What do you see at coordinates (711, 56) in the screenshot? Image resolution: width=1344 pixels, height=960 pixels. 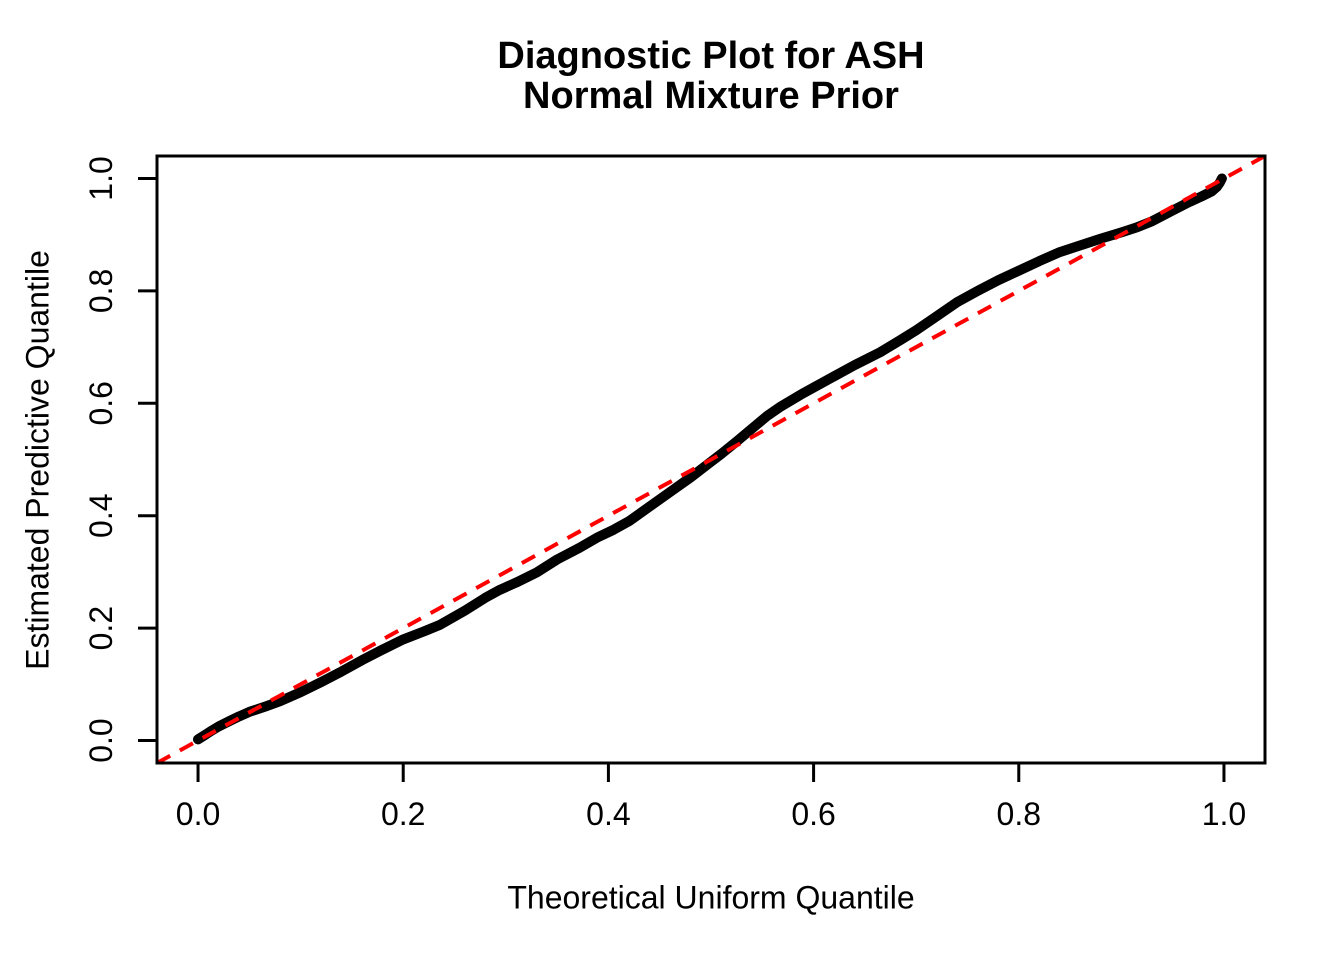 I see `plot-title-line1: Diagnostic Plot for ASH` at bounding box center [711, 56].